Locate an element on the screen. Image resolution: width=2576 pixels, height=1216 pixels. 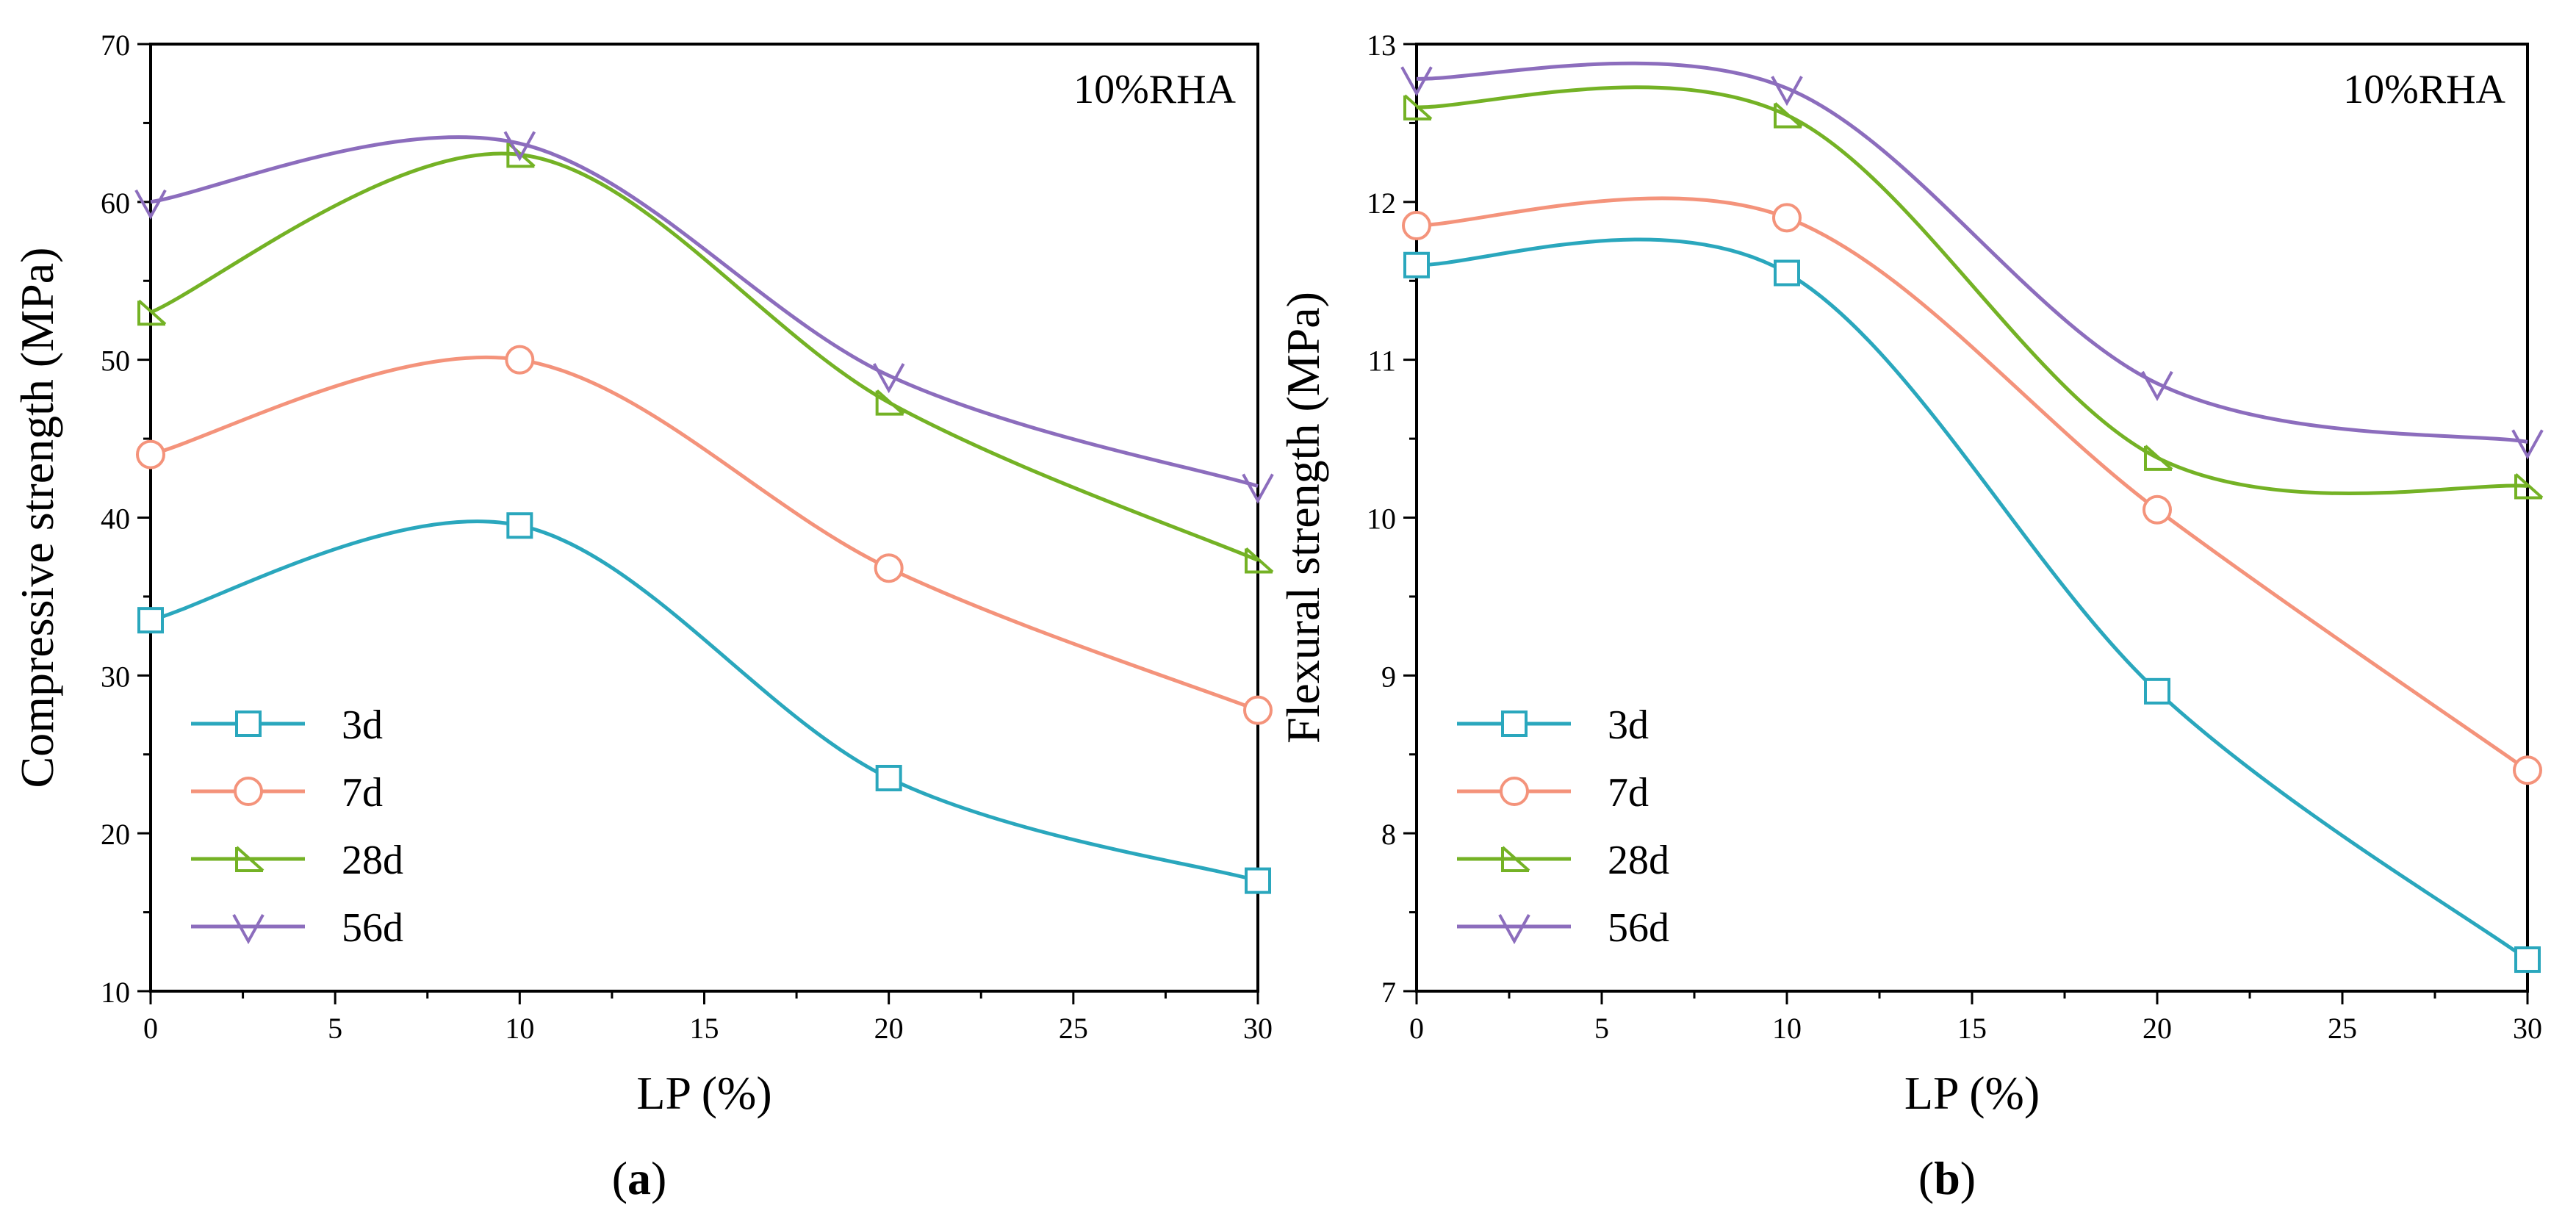
series-3d is located at coordinates (704, 703).